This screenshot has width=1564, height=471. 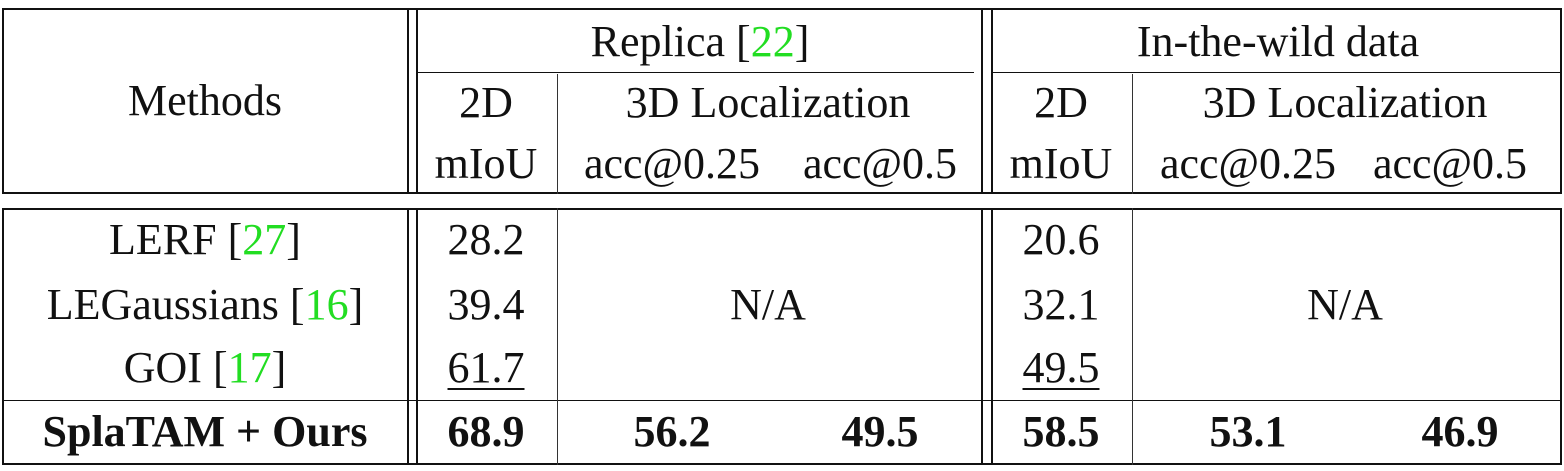 I want to click on group-header-wild: In-the-wild data, so click(x=1278, y=42).